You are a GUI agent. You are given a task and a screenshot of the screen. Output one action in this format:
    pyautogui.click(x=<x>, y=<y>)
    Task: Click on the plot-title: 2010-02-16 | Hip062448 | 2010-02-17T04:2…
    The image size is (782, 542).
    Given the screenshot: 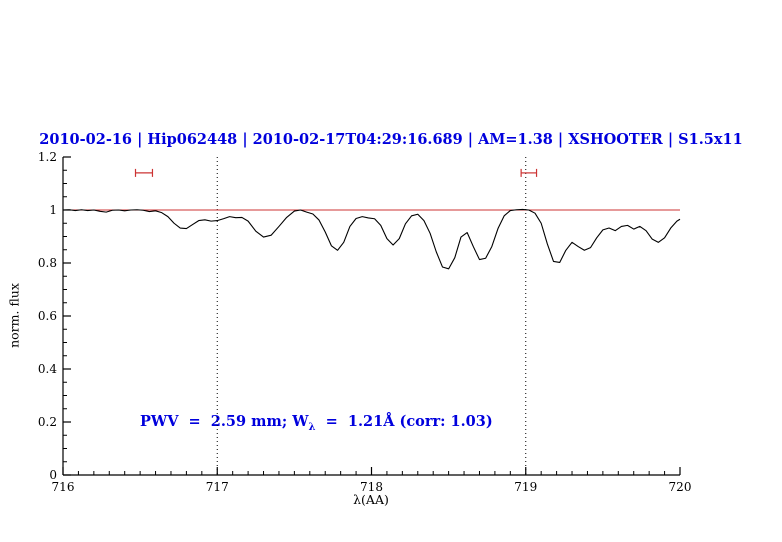 What is the action you would take?
    pyautogui.click(x=391, y=139)
    